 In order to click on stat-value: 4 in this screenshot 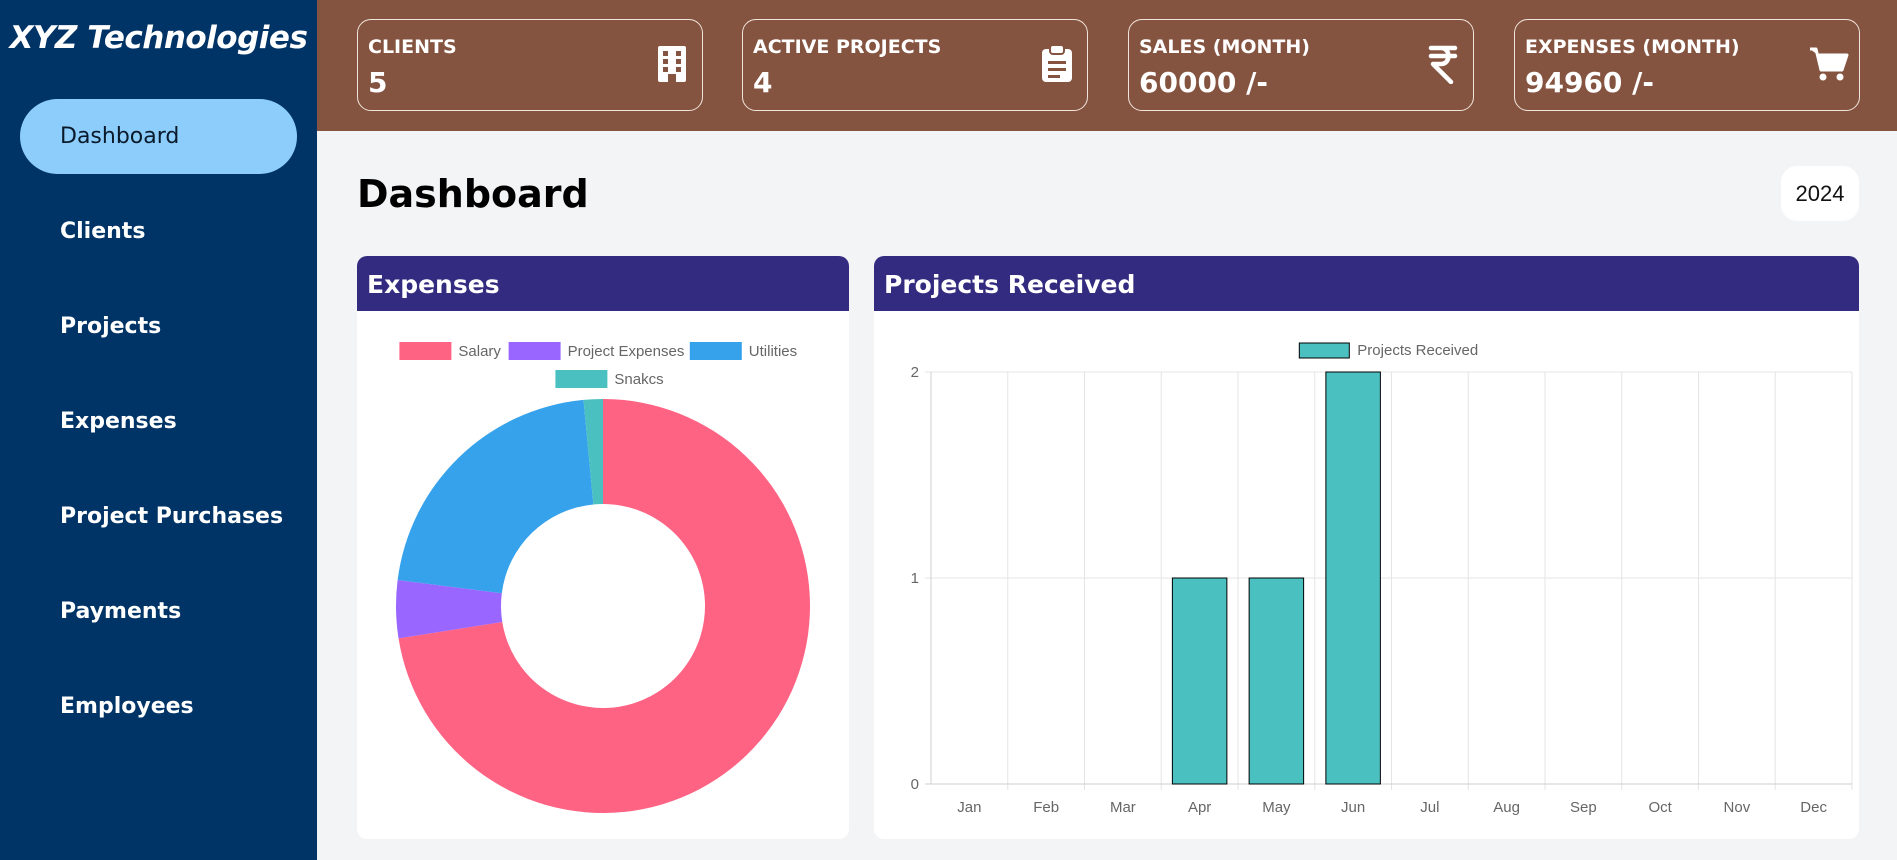, I will do `click(763, 82)`.